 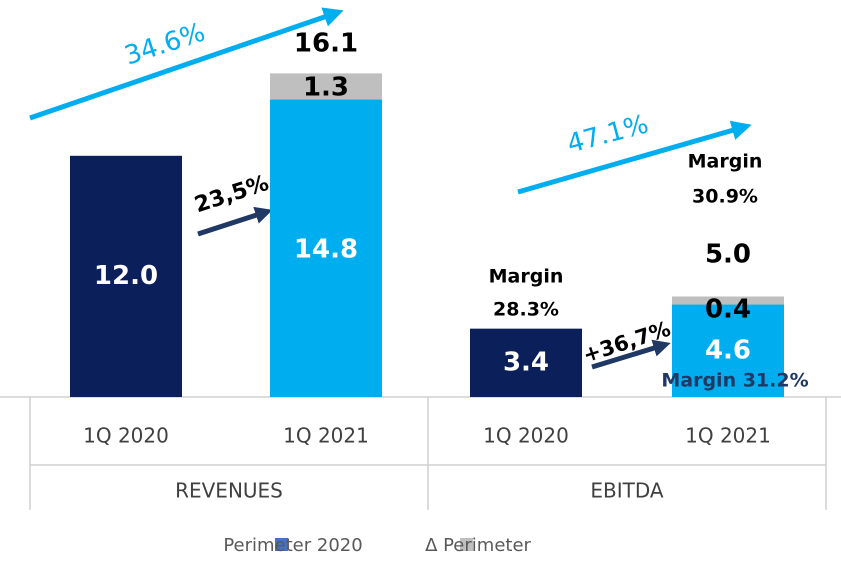 I want to click on value-label: 1.3, so click(x=326, y=88).